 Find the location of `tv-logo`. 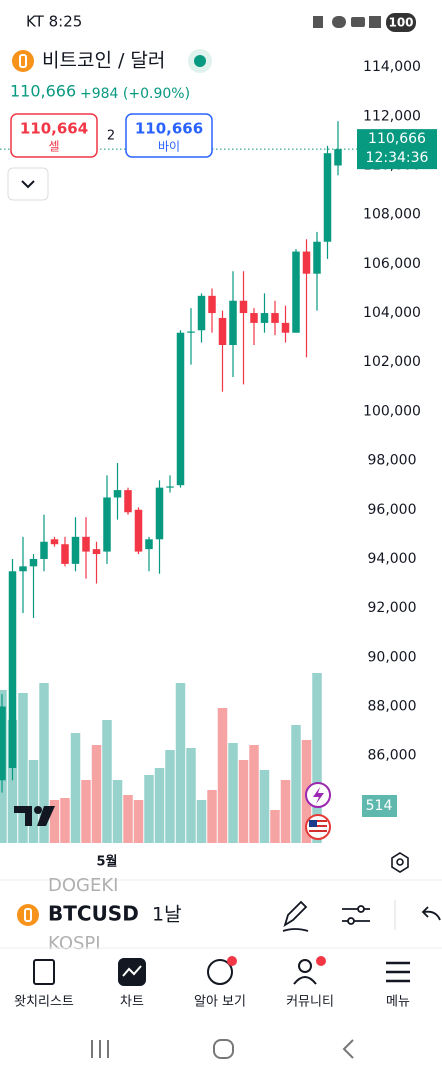

tv-logo is located at coordinates (34, 816).